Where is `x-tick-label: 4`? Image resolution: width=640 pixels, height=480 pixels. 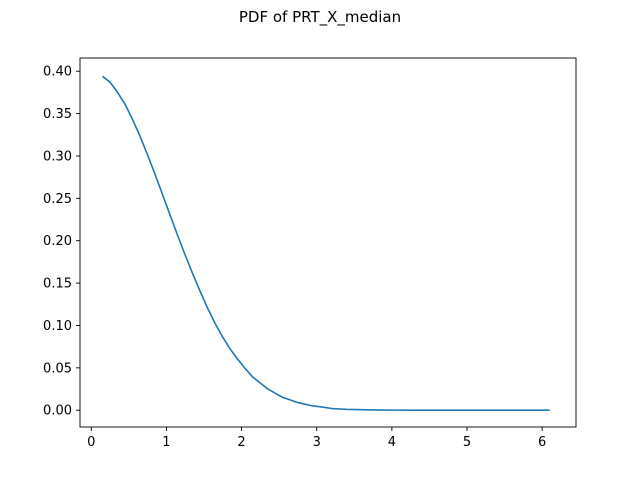
x-tick-label: 4 is located at coordinates (392, 442).